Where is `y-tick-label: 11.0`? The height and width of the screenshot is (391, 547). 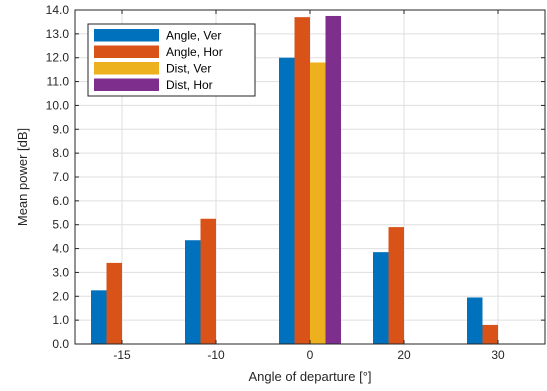
y-tick-label: 11.0 is located at coordinates (58, 82).